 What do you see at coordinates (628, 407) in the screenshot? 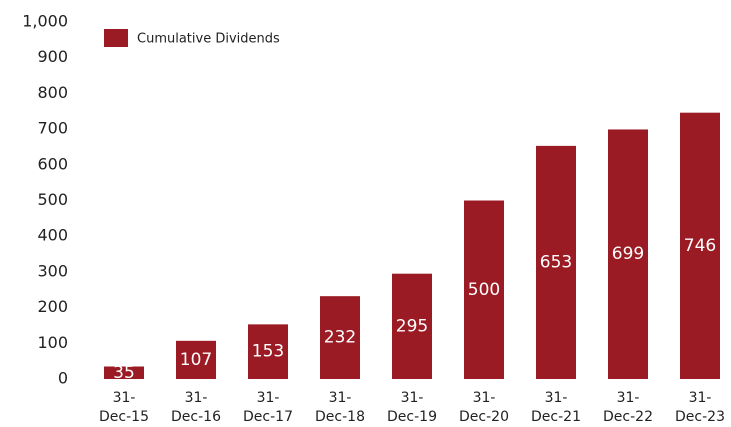
I see `x-tick-label: 31-Dec-22` at bounding box center [628, 407].